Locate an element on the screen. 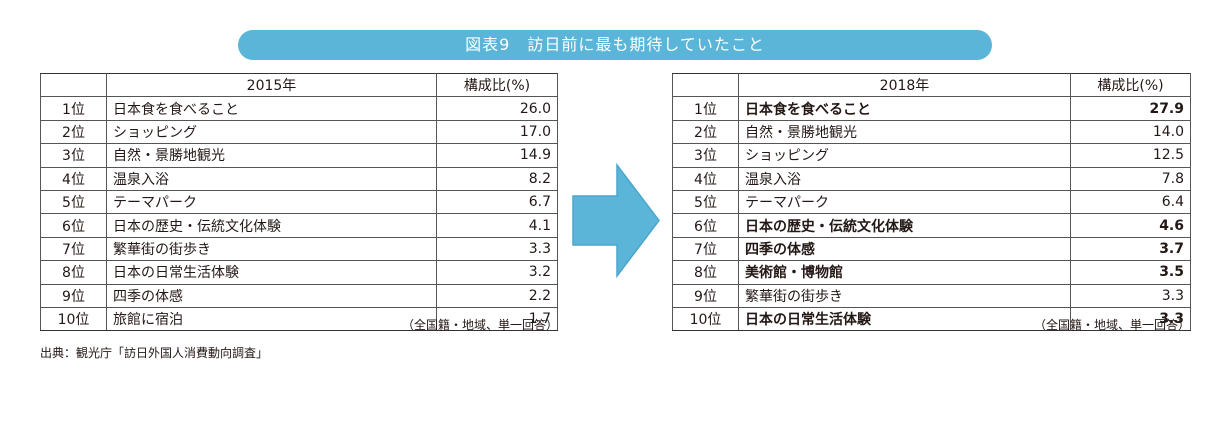 The height and width of the screenshot is (448, 1219). value-cell: 7.8 is located at coordinates (1130, 178).